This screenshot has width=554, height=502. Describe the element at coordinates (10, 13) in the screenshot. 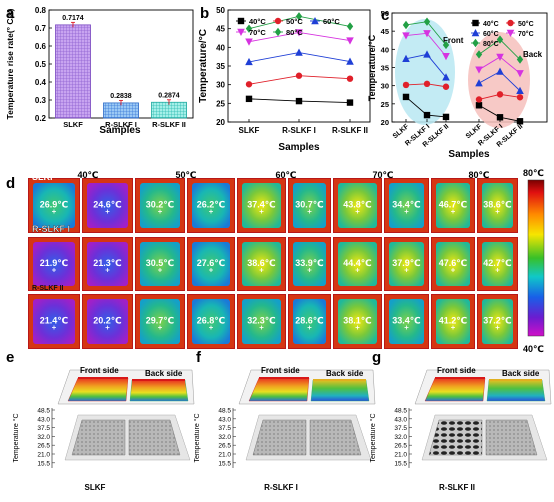

I see `panel-letter-a: a` at that location.